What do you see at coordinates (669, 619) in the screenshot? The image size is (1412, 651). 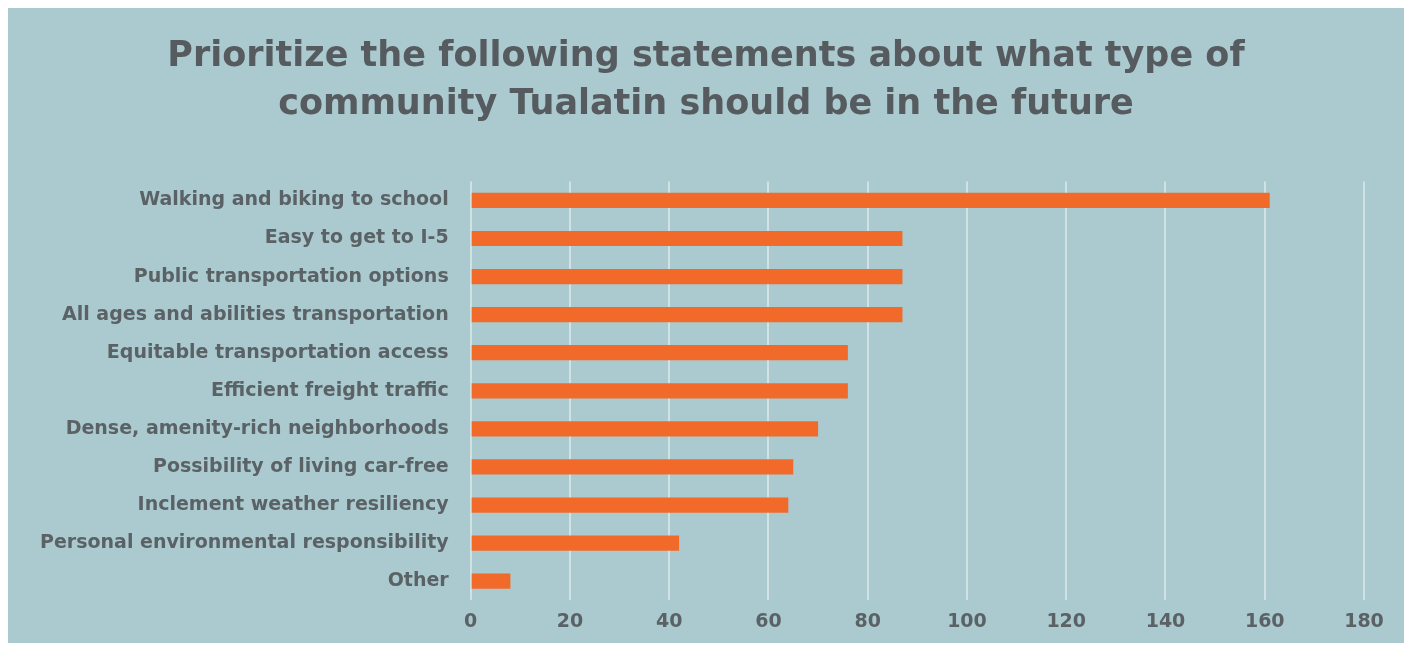 I see `x-tick-label: 40` at bounding box center [669, 619].